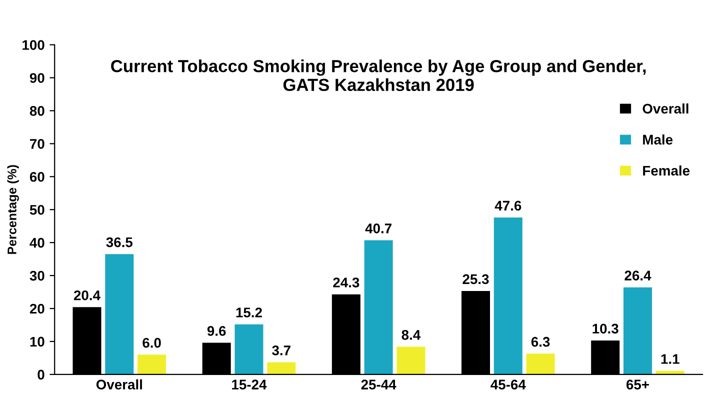 This screenshot has width=728, height=407. Describe the element at coordinates (13, 209) in the screenshot. I see `y-axis-title: Percentage (%)` at that location.